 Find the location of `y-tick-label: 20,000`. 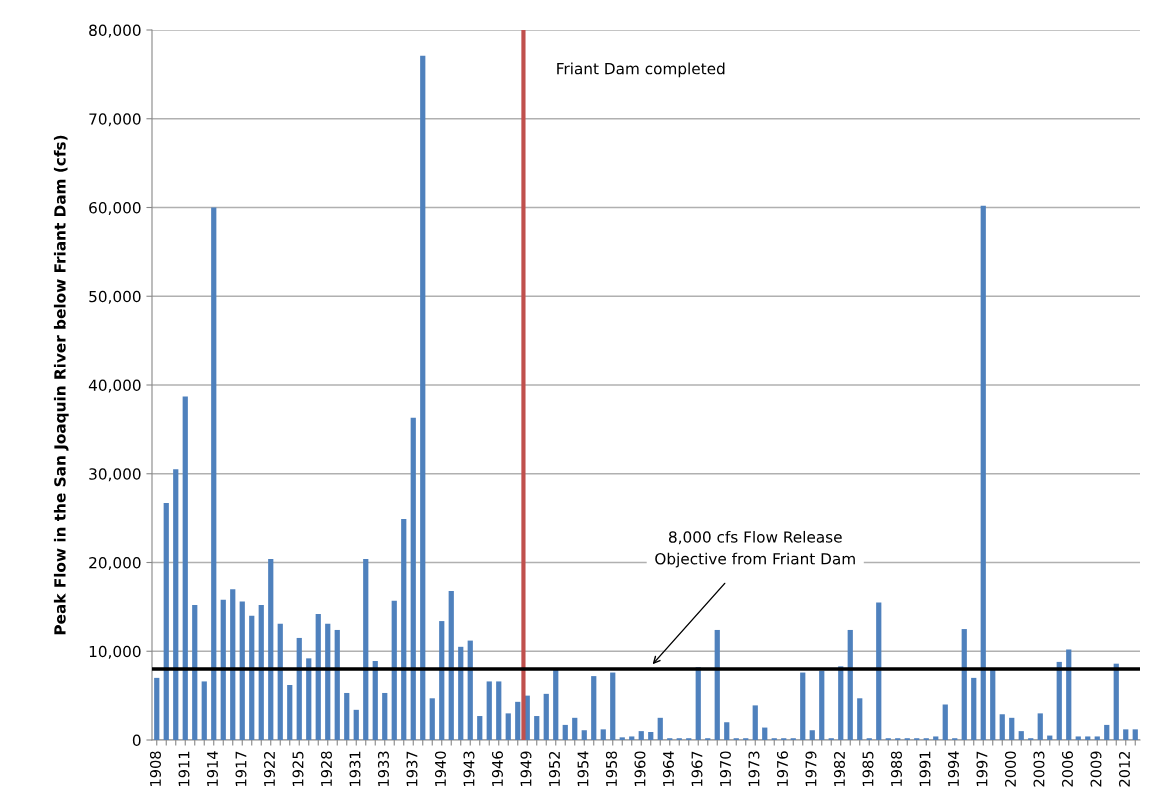

y-tick-label: 20,000 is located at coordinates (115, 563).